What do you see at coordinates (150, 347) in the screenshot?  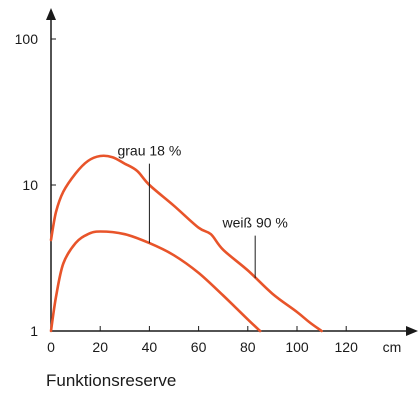 I see `x-tick-label: 40` at bounding box center [150, 347].